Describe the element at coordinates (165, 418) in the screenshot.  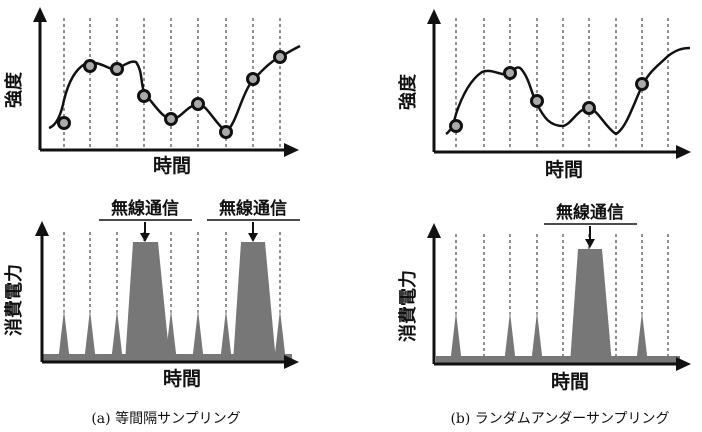
I see `caption-uniform: (a) 等間隔サンプリング` at that location.